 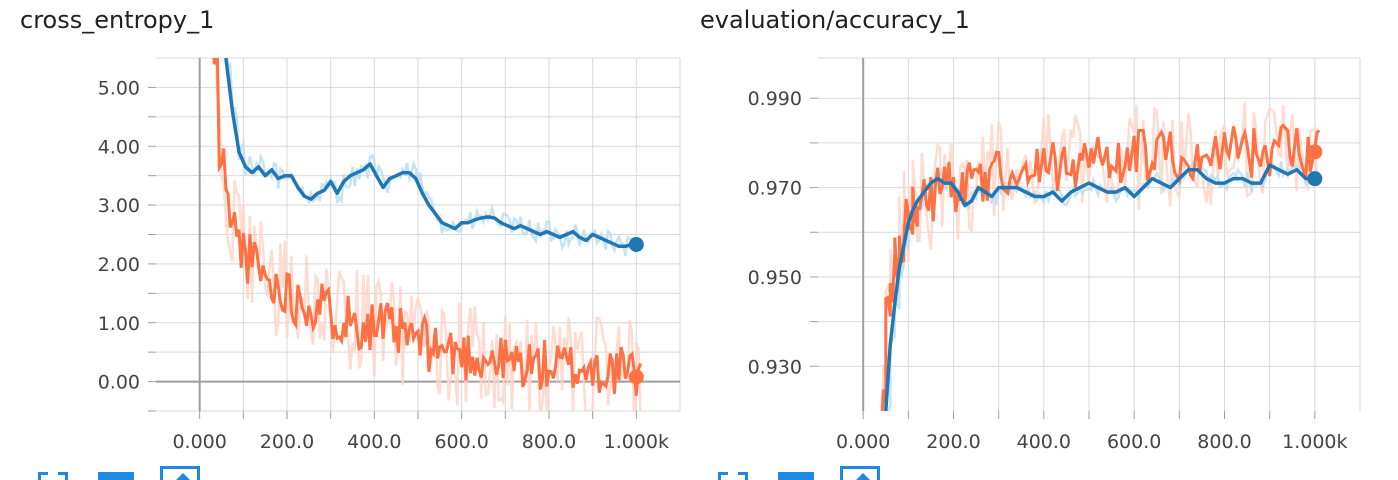 I want to click on y-tick-label: 0.990, so click(x=775, y=99).